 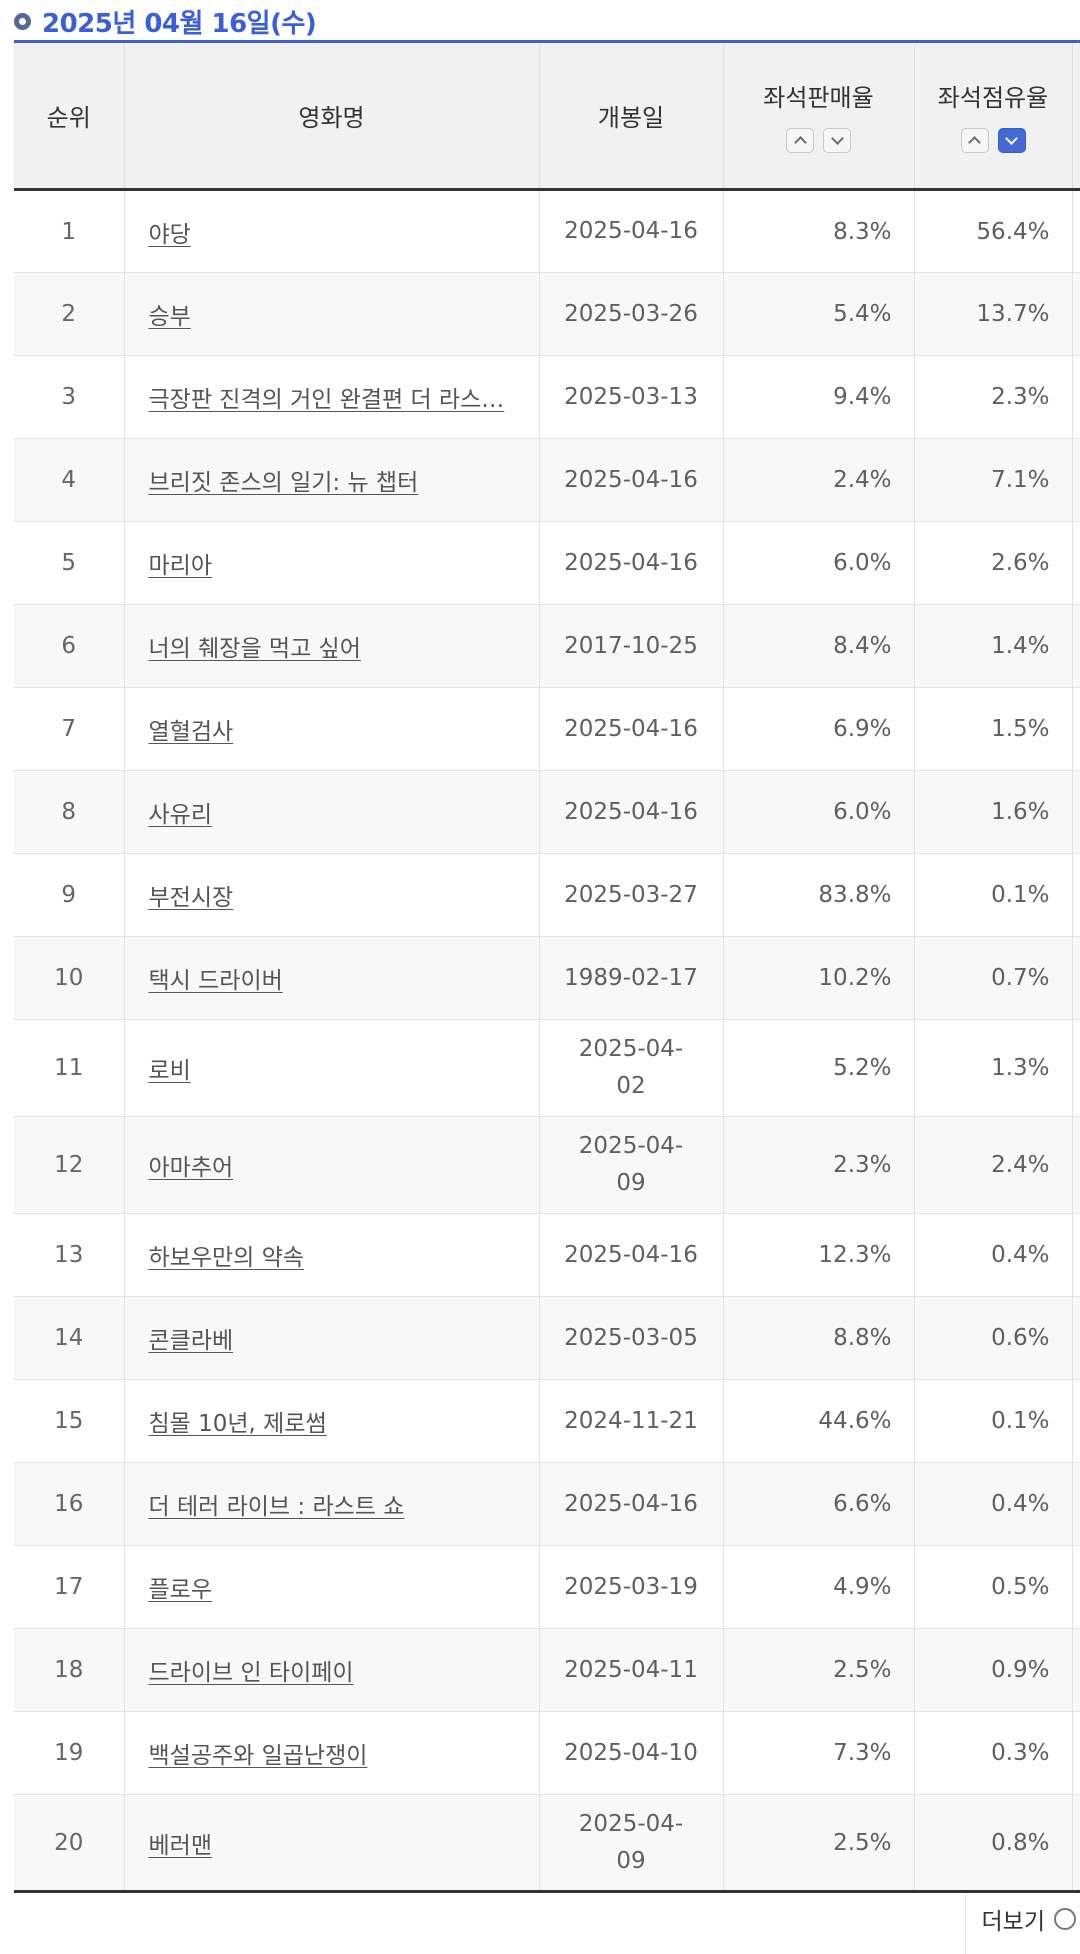 What do you see at coordinates (69, 1255) in the screenshot?
I see `rank-cell: 13` at bounding box center [69, 1255].